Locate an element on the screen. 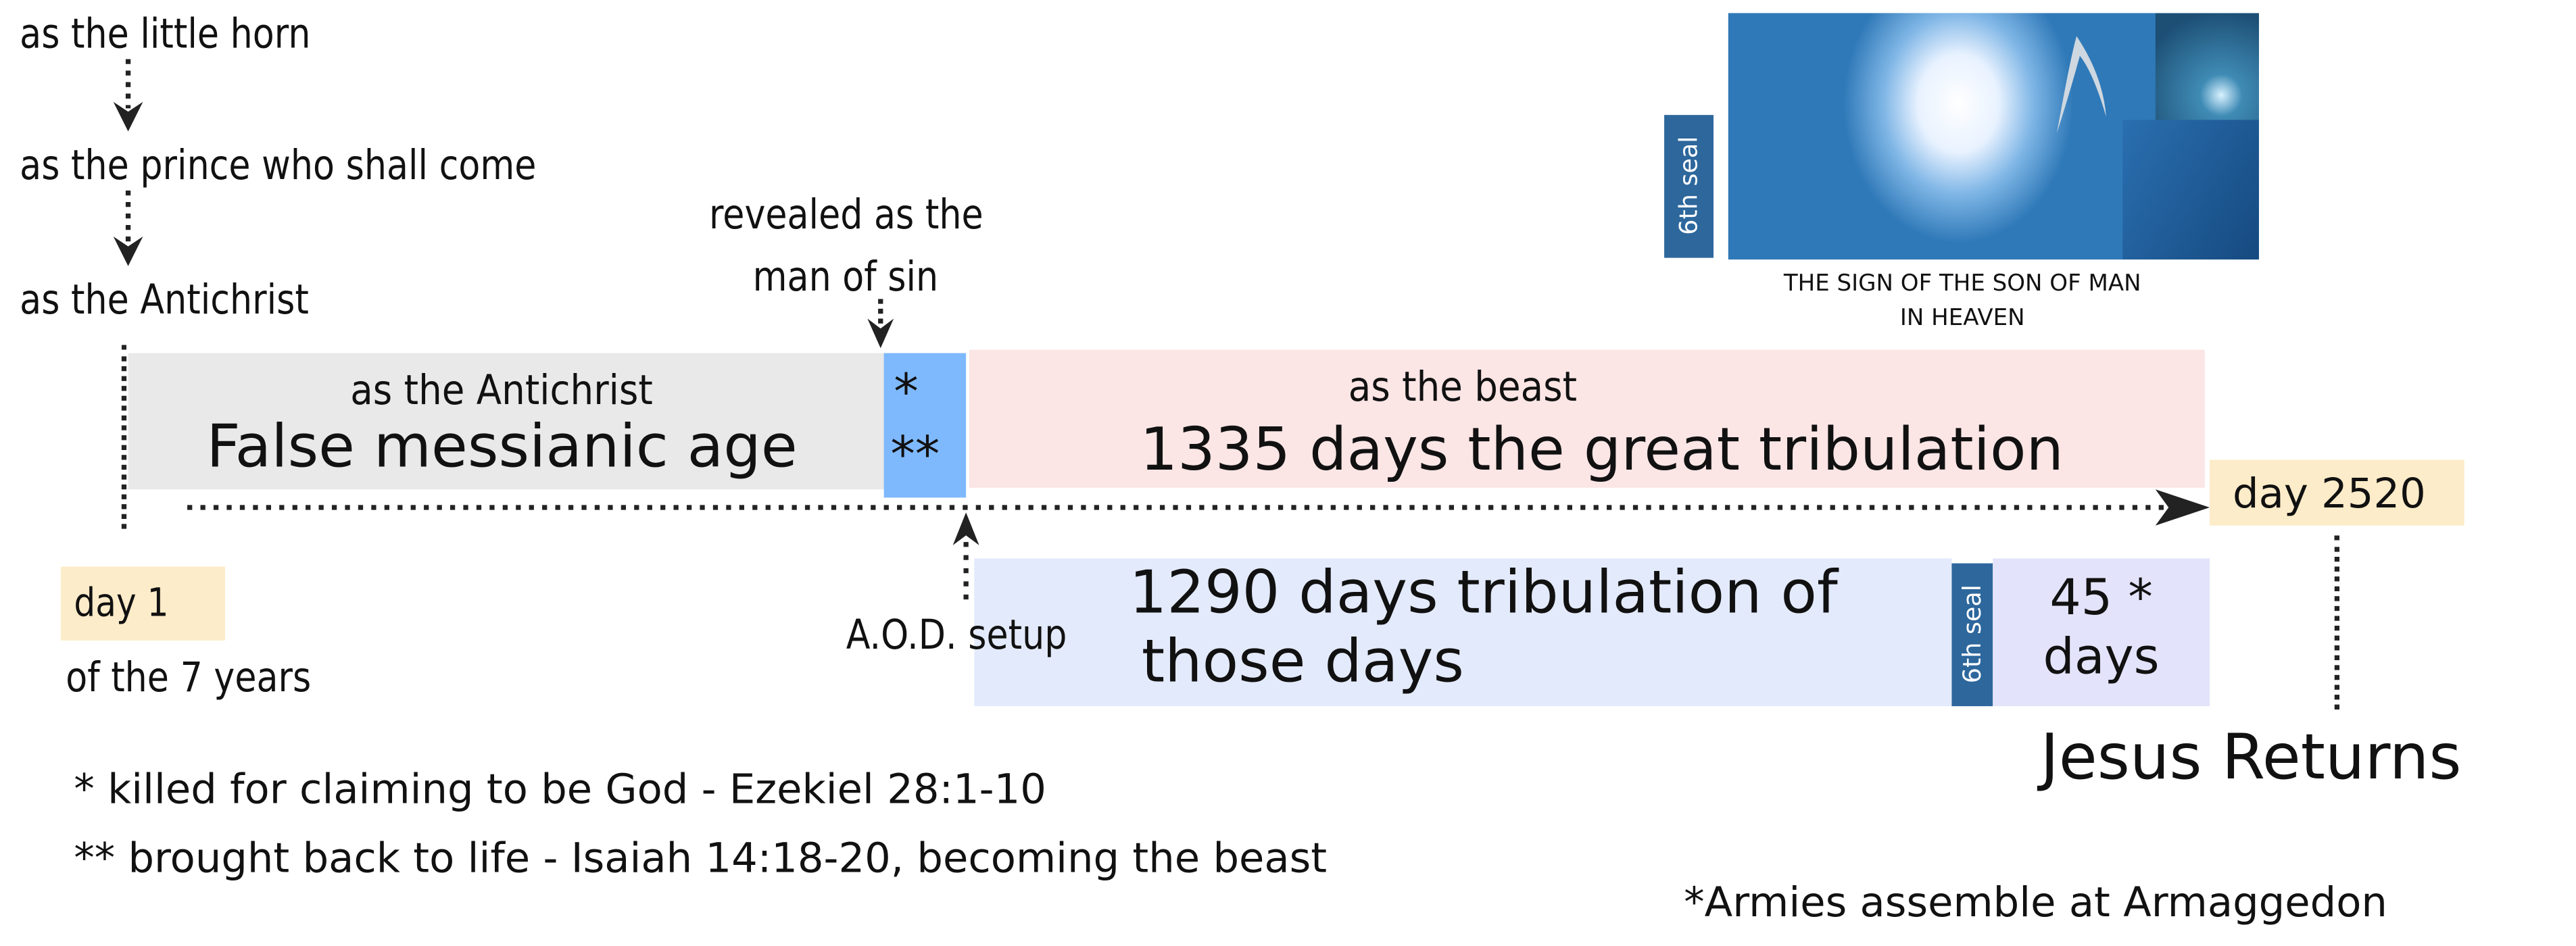 The height and width of the screenshot is (946, 2576). sign-caption-2: IN HEAVEN is located at coordinates (1962, 318).